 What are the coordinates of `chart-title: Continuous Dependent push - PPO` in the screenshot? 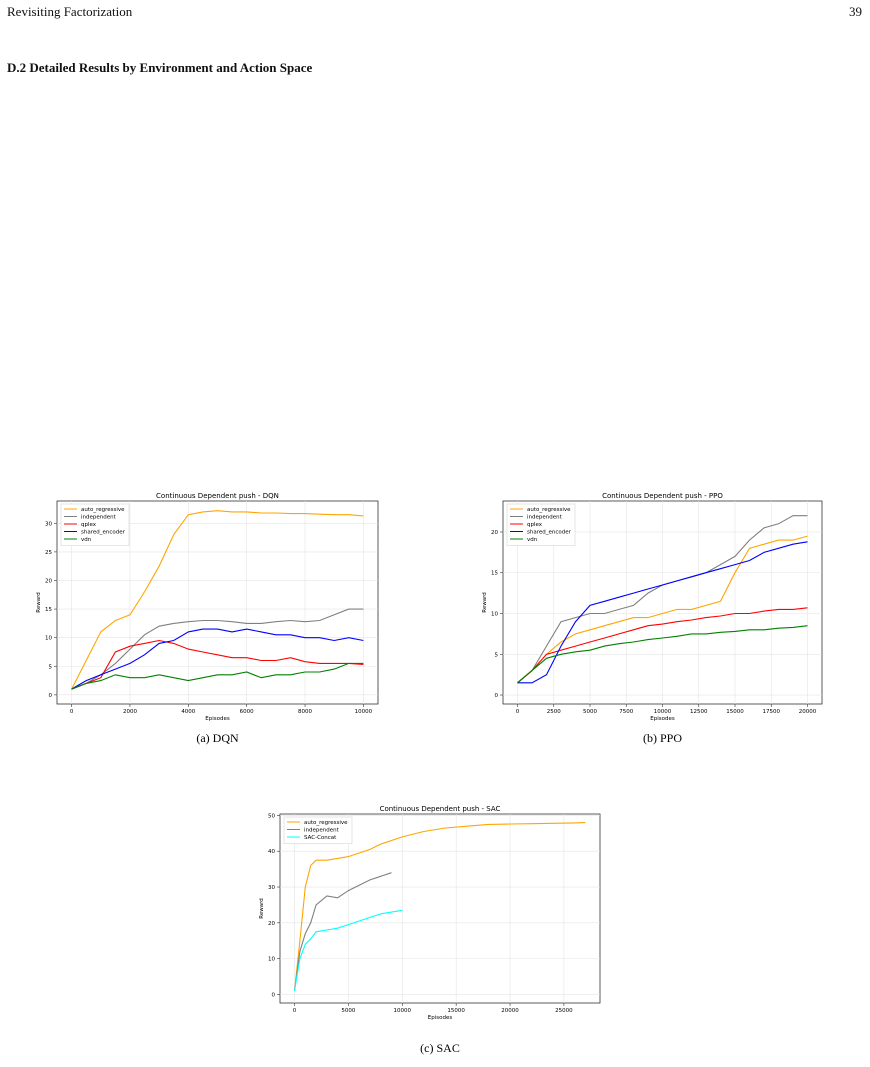 It's located at (662, 496).